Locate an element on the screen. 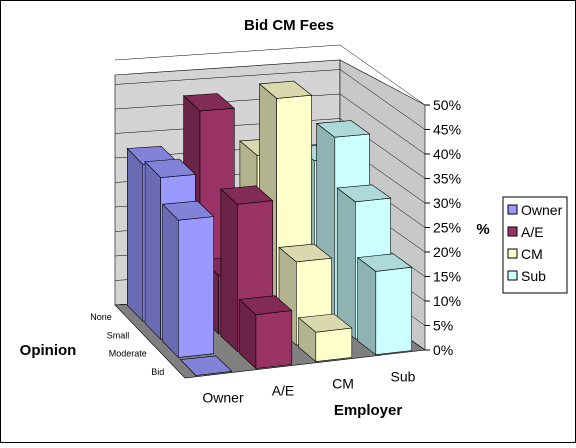  y-tick-label: 0% is located at coordinates (443, 350).